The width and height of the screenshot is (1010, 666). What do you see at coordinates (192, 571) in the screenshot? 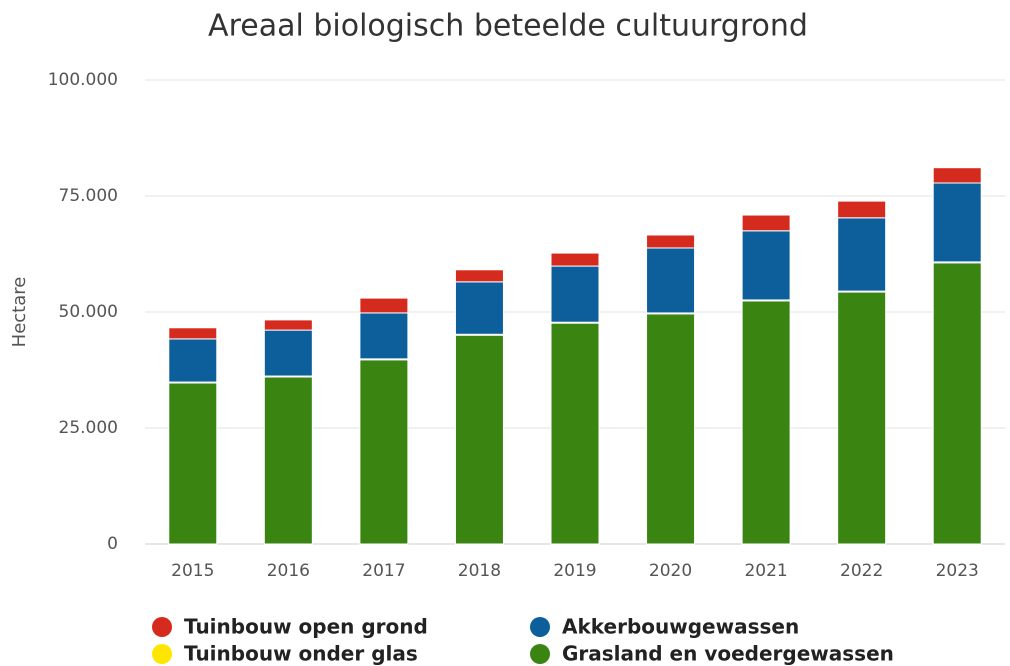
I see `x-tick-label: 2015` at bounding box center [192, 571].